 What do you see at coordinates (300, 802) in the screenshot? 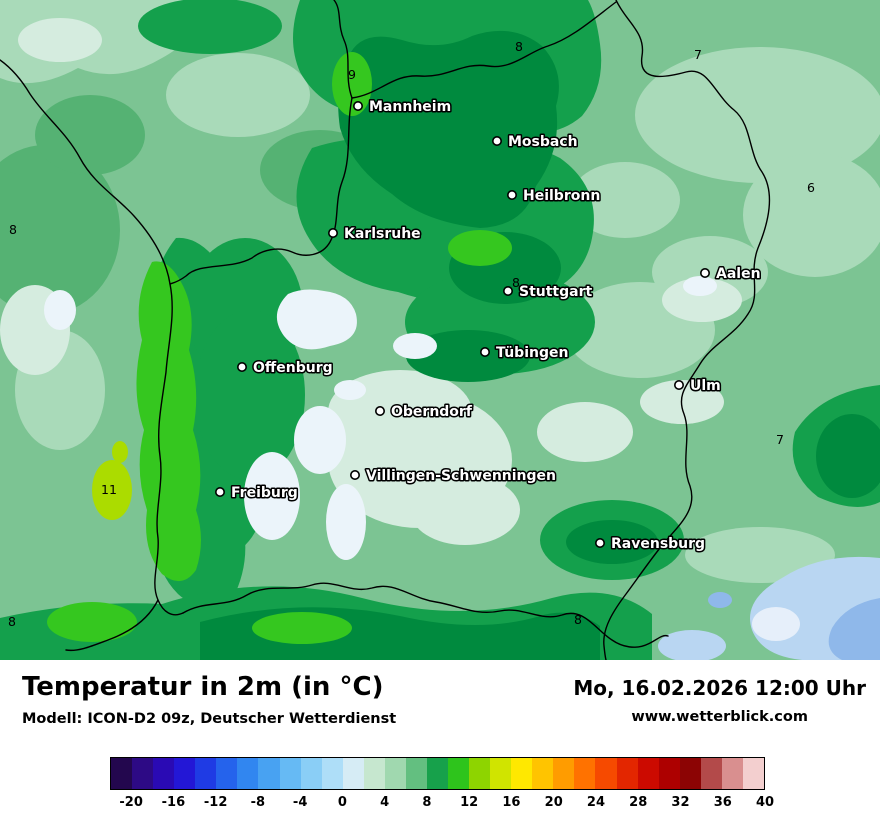
I see `colorbar-tick-label: -4` at bounding box center [300, 802].